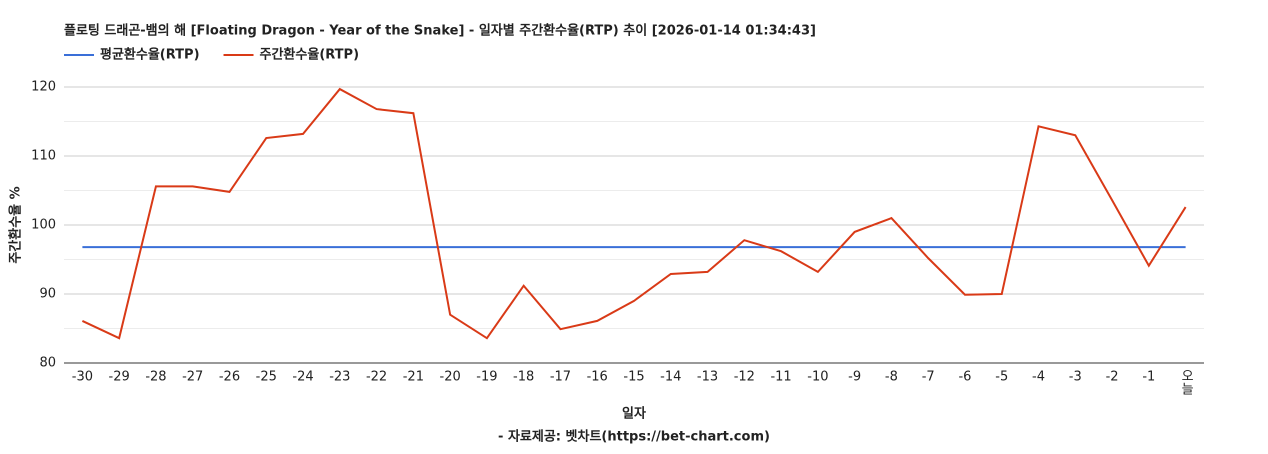 The height and width of the screenshot is (454, 1268). What do you see at coordinates (817, 377) in the screenshot?
I see `x-tick-label: -10` at bounding box center [817, 377].